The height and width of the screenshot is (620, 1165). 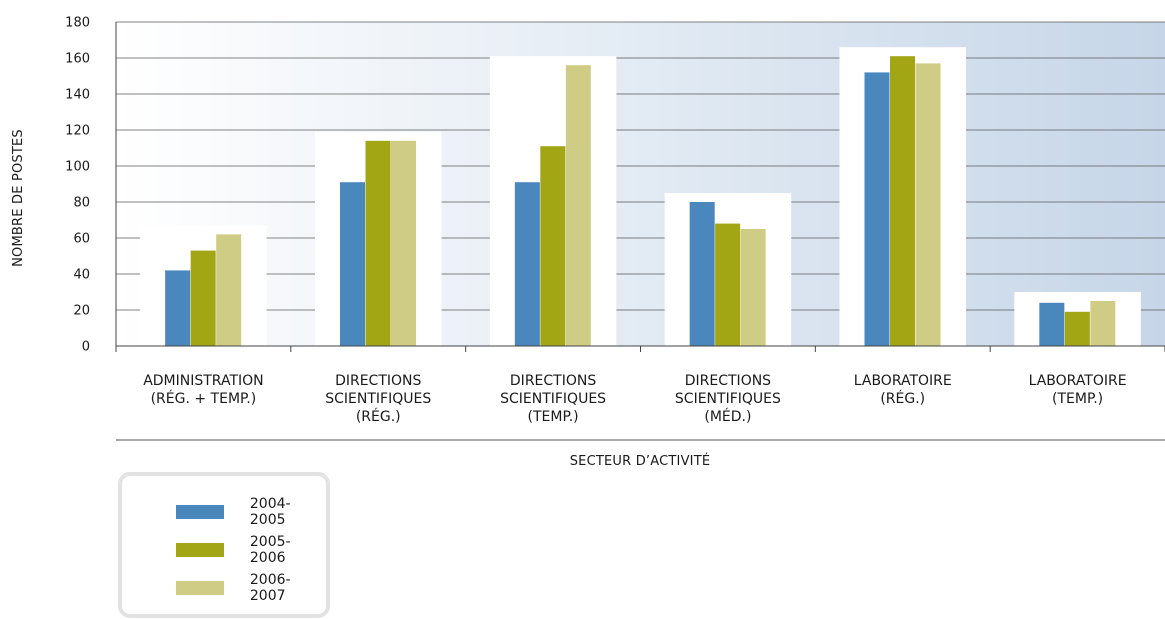 What do you see at coordinates (86, 347) in the screenshot?
I see `y-tick-label: 0` at bounding box center [86, 347].